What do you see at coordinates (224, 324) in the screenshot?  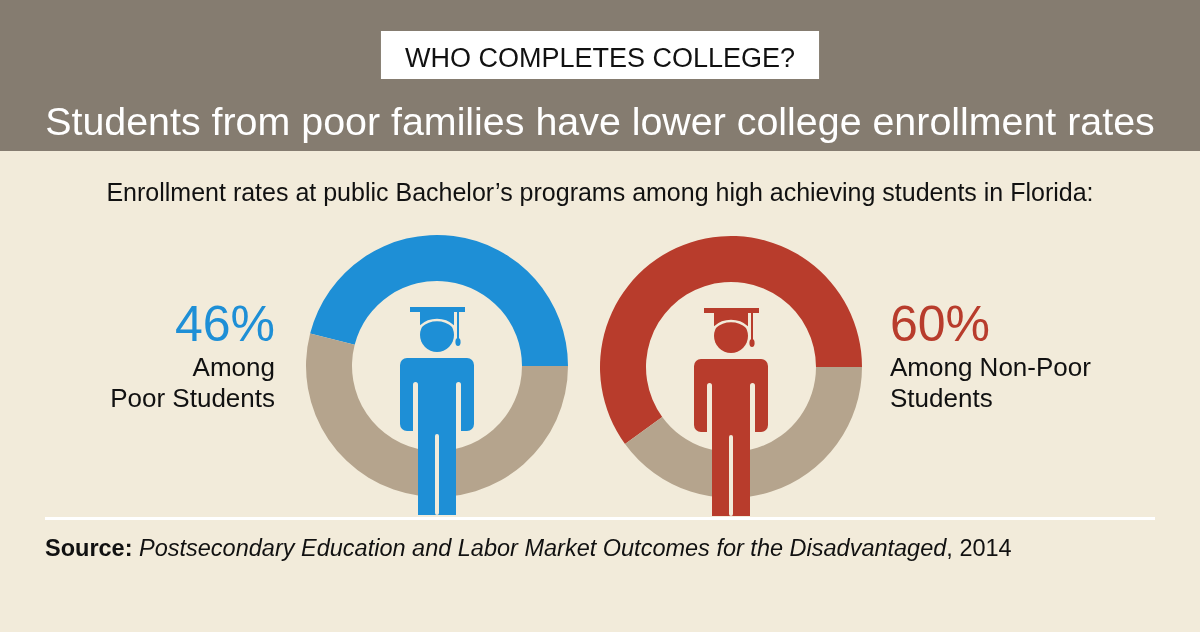 I see `data-label: 46%` at bounding box center [224, 324].